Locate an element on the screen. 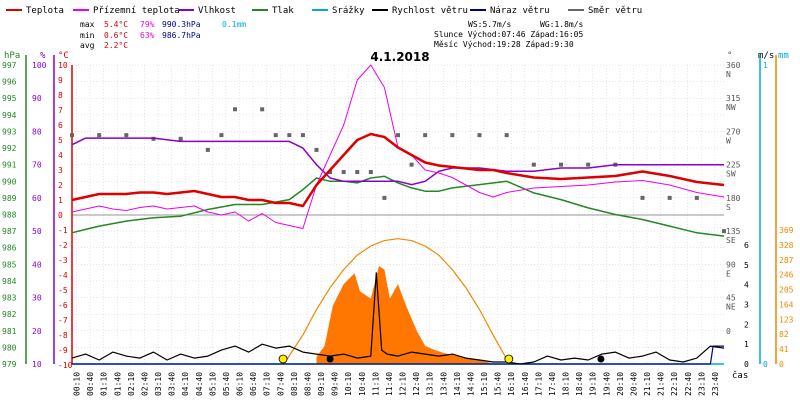 The image size is (800, 400). temp-tick--6: -6 is located at coordinates (63, 305).